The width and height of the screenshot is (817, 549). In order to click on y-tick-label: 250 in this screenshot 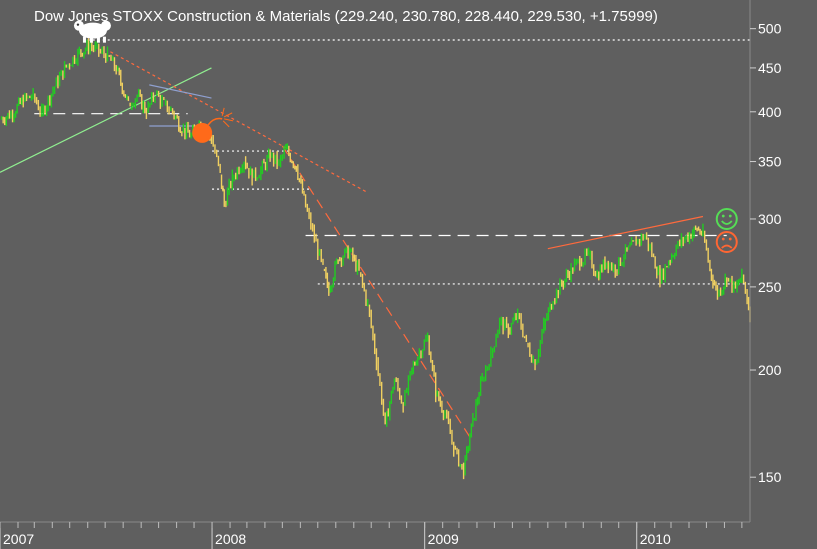, I will do `click(770, 287)`.